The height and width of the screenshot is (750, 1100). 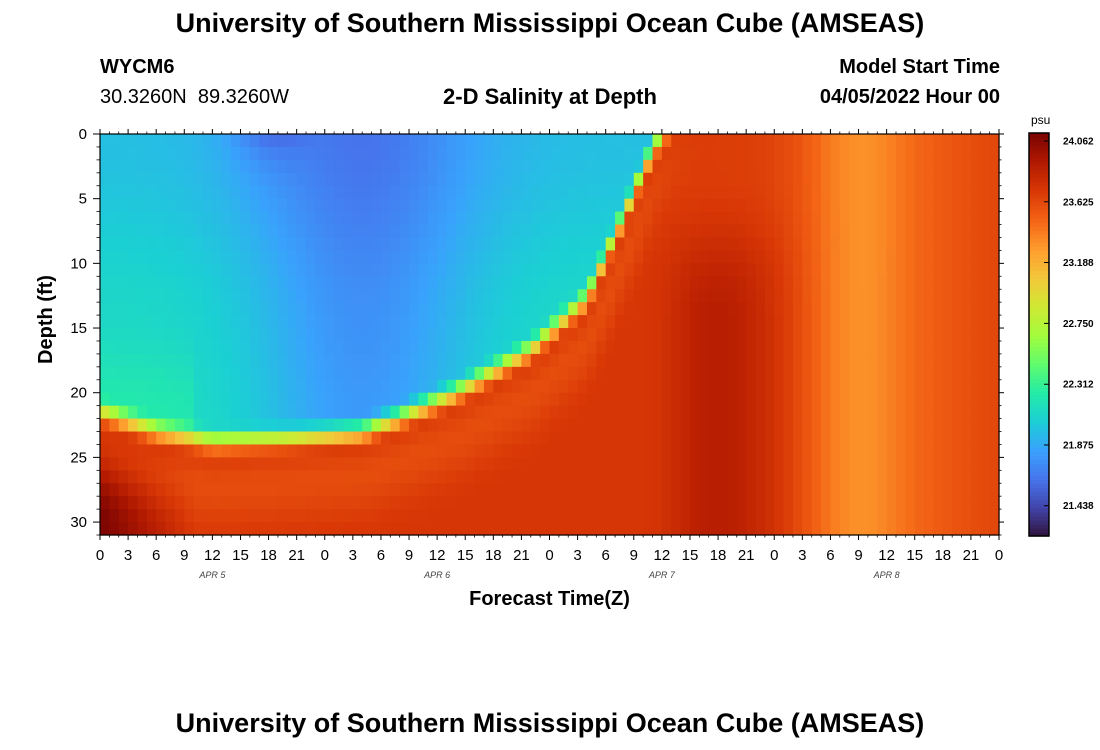 What do you see at coordinates (971, 555) in the screenshot?
I see `x-tick-label: 21` at bounding box center [971, 555].